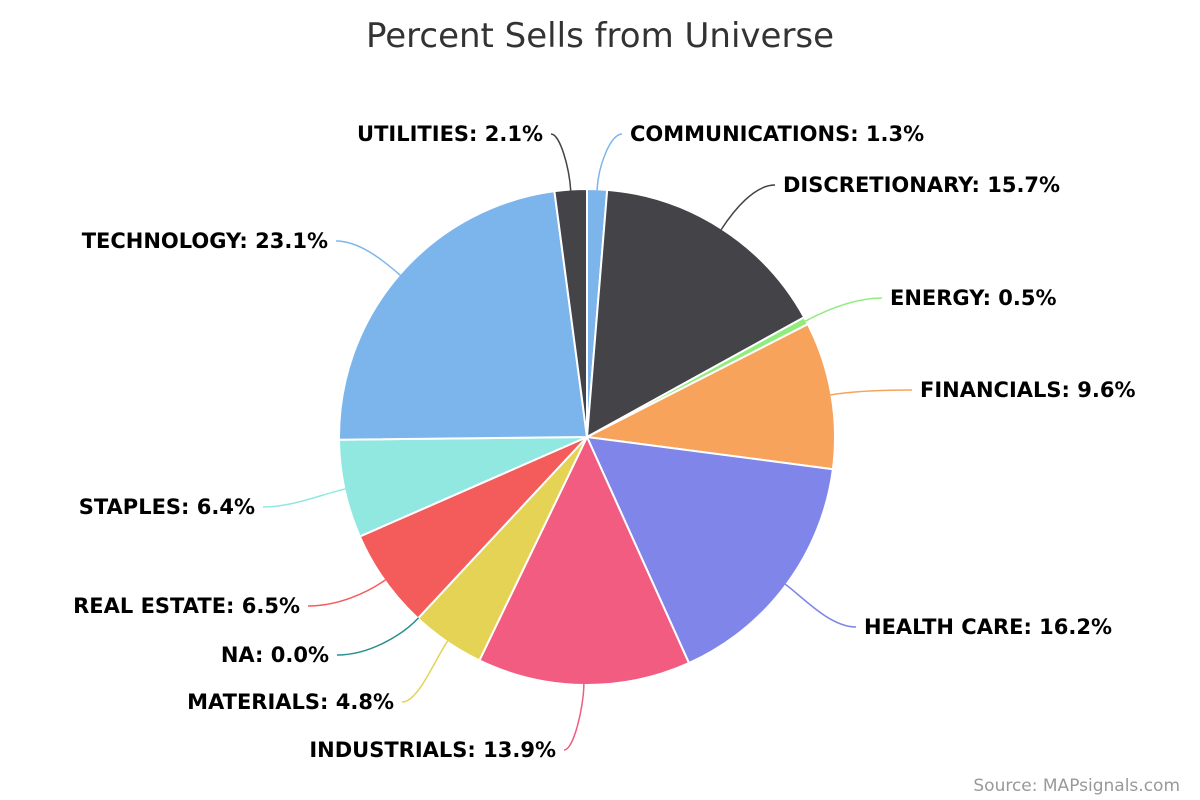 This screenshot has width=1200, height=800. What do you see at coordinates (205, 241) in the screenshot?
I see `label-technology: TECHNOLOGY: 23.1%` at bounding box center [205, 241].